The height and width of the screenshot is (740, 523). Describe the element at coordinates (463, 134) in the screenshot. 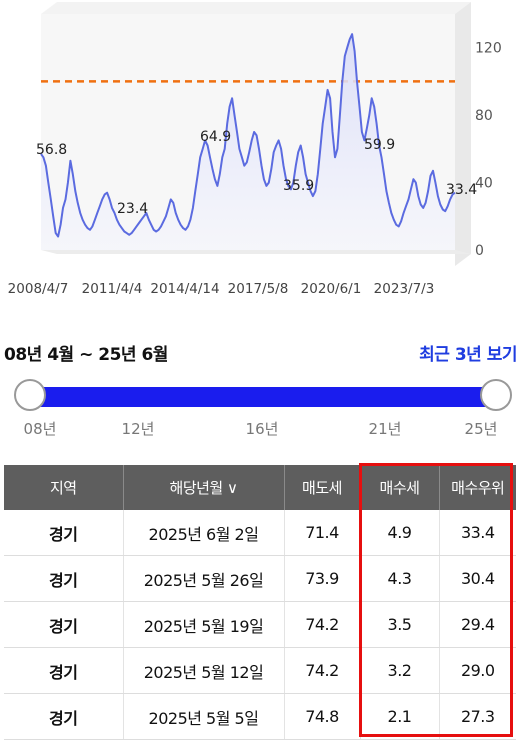

I see `plot-side-wall` at that location.